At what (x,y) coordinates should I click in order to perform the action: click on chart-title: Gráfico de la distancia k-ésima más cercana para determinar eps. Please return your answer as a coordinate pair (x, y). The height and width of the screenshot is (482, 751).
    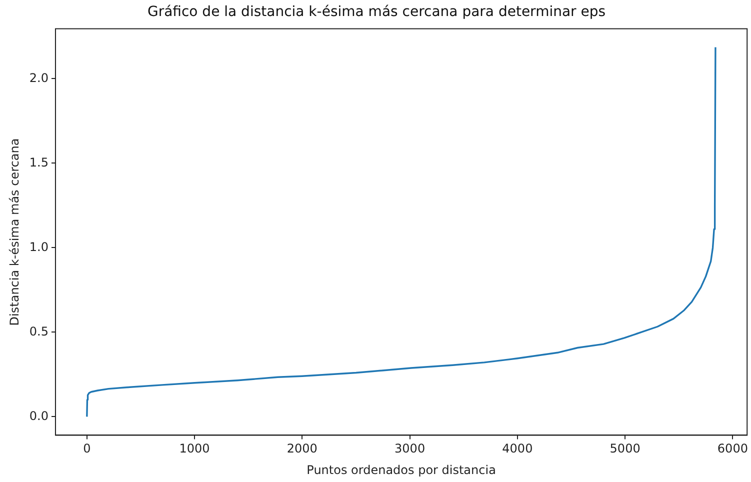
    Looking at the image, I should click on (376, 12).